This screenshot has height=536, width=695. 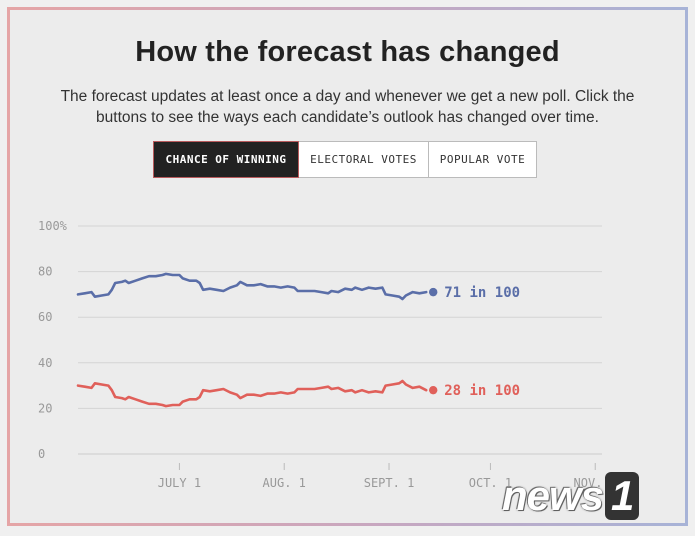 What do you see at coordinates (179, 483) in the screenshot?
I see `x-tick-label: JULY 1` at bounding box center [179, 483].